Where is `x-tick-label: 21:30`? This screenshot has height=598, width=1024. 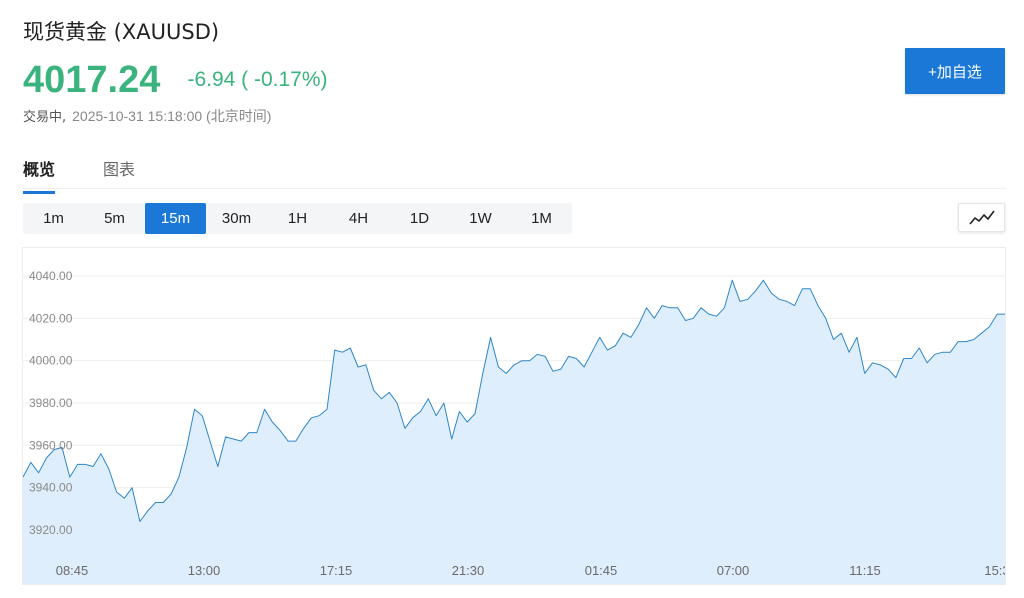
x-tick-label: 21:30 is located at coordinates (468, 570).